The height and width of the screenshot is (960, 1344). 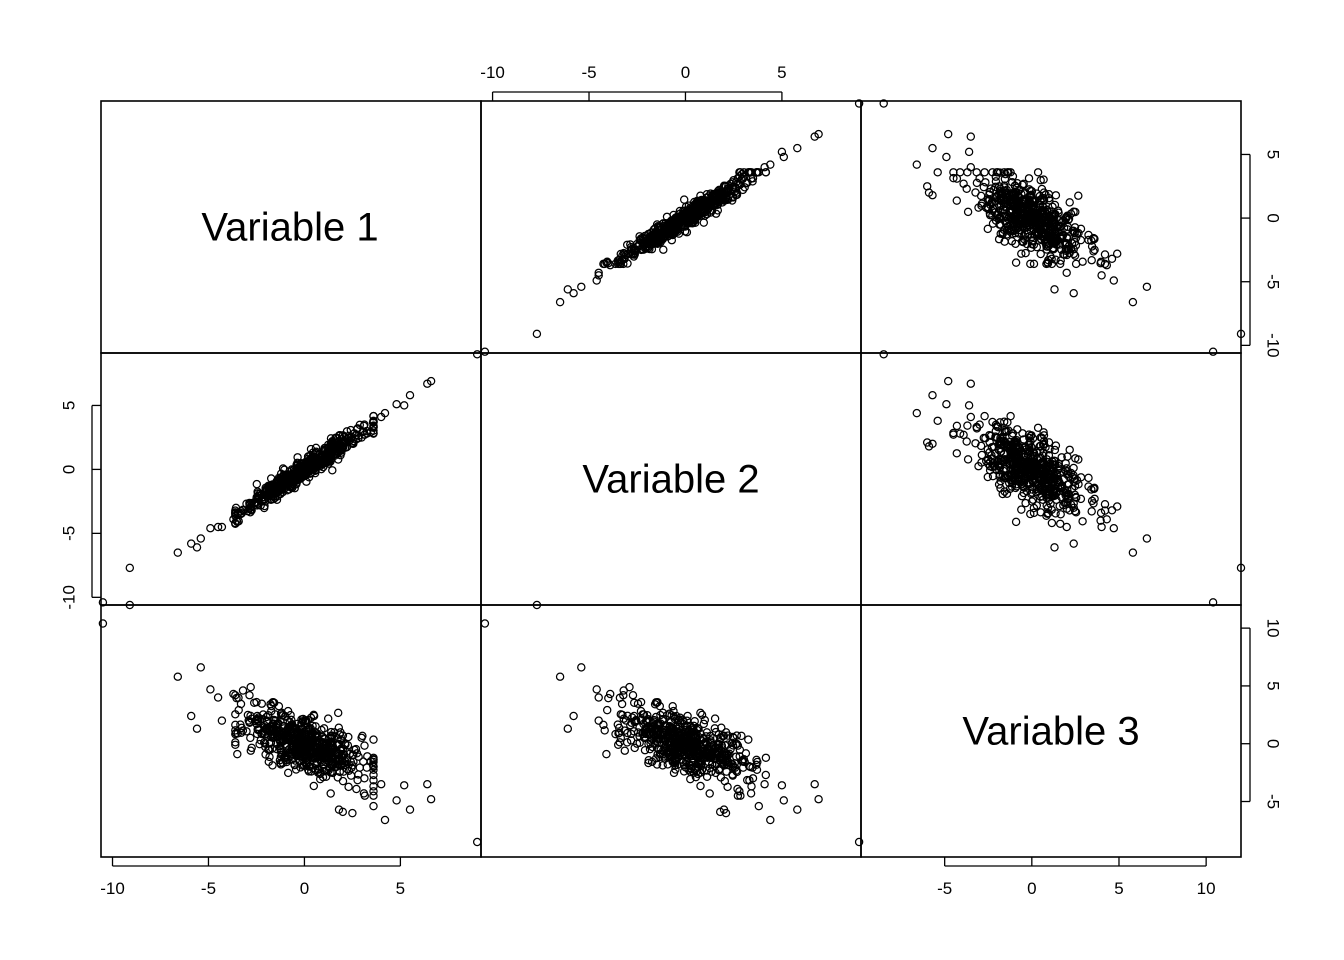 What do you see at coordinates (1051, 731) in the screenshot?
I see `panel-frame-r3-c3` at bounding box center [1051, 731].